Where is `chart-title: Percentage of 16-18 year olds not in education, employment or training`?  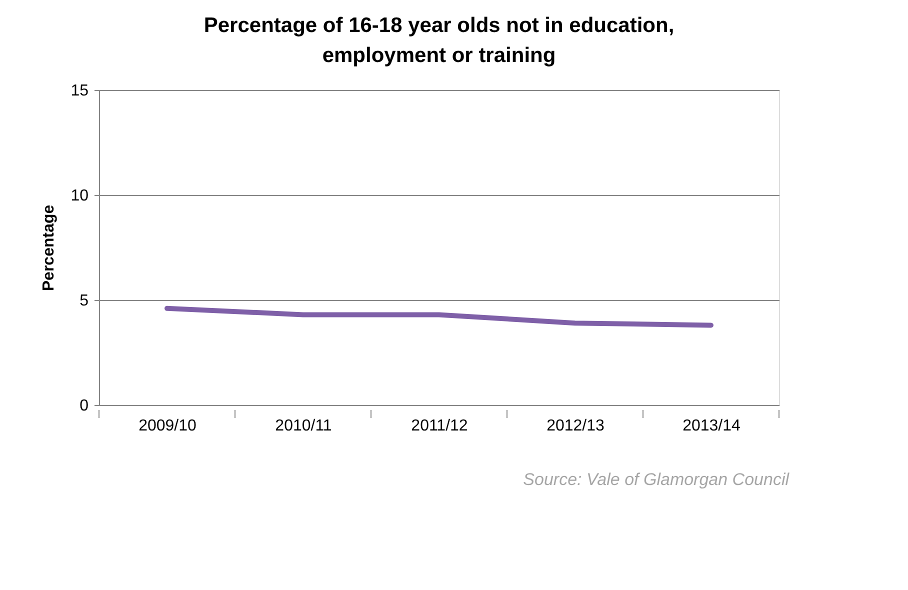
chart-title: Percentage of 16-18 year olds not in education, employment or training is located at coordinates (439, 40).